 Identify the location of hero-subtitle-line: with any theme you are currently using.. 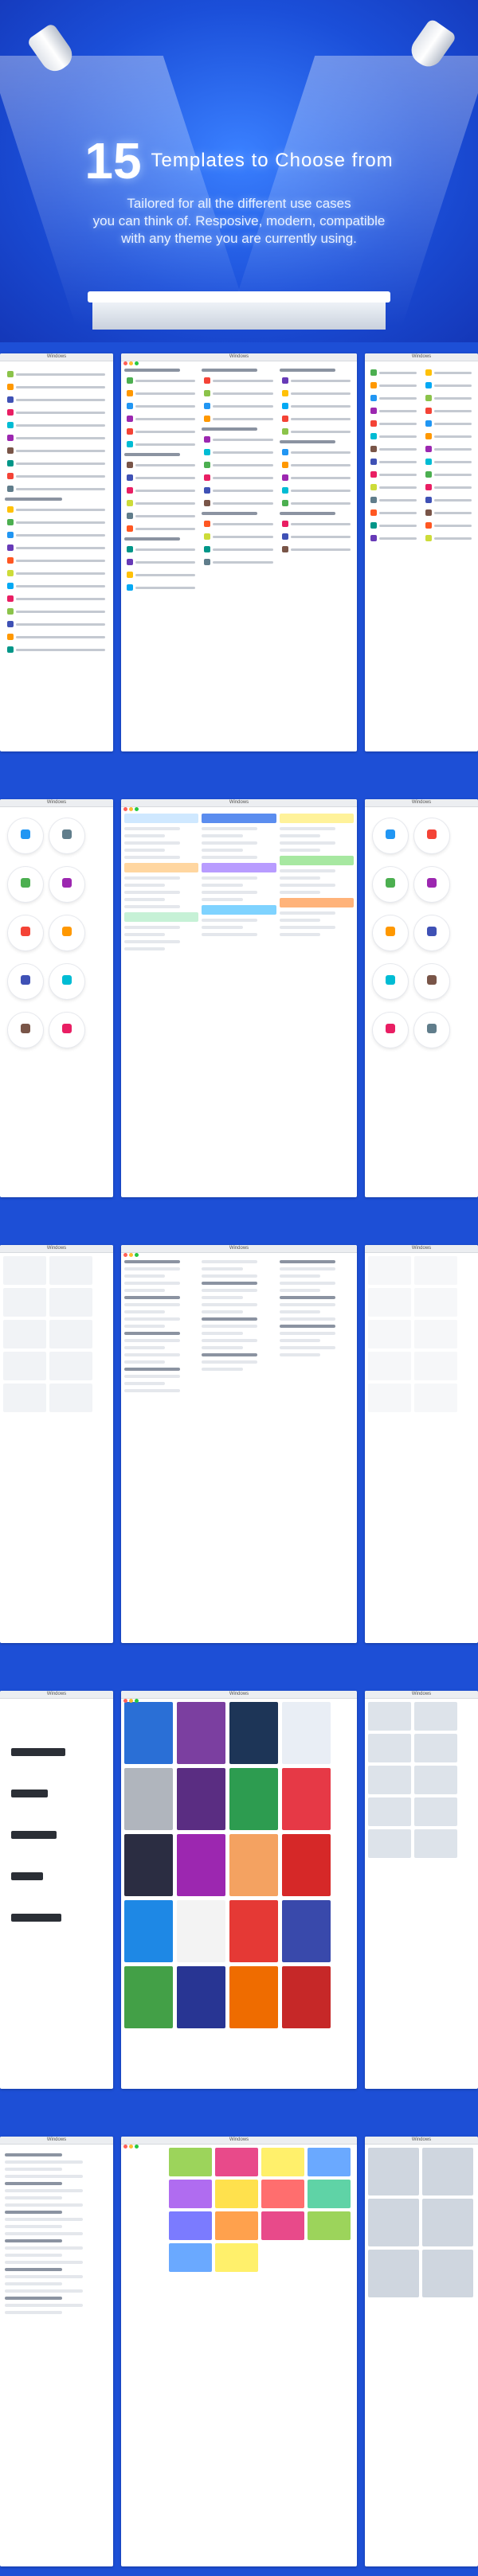
(239, 238).